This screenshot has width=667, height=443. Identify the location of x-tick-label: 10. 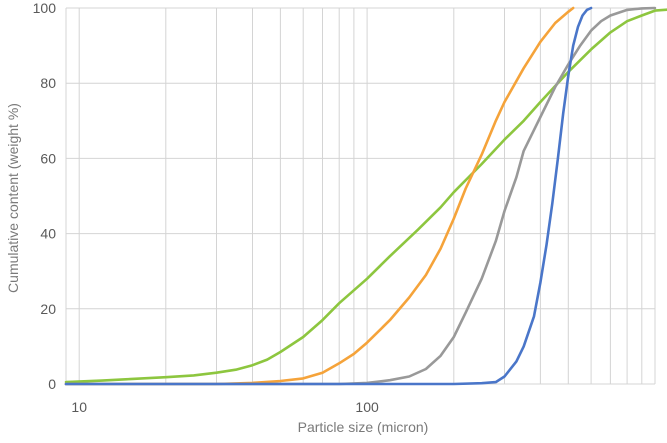
(79, 407).